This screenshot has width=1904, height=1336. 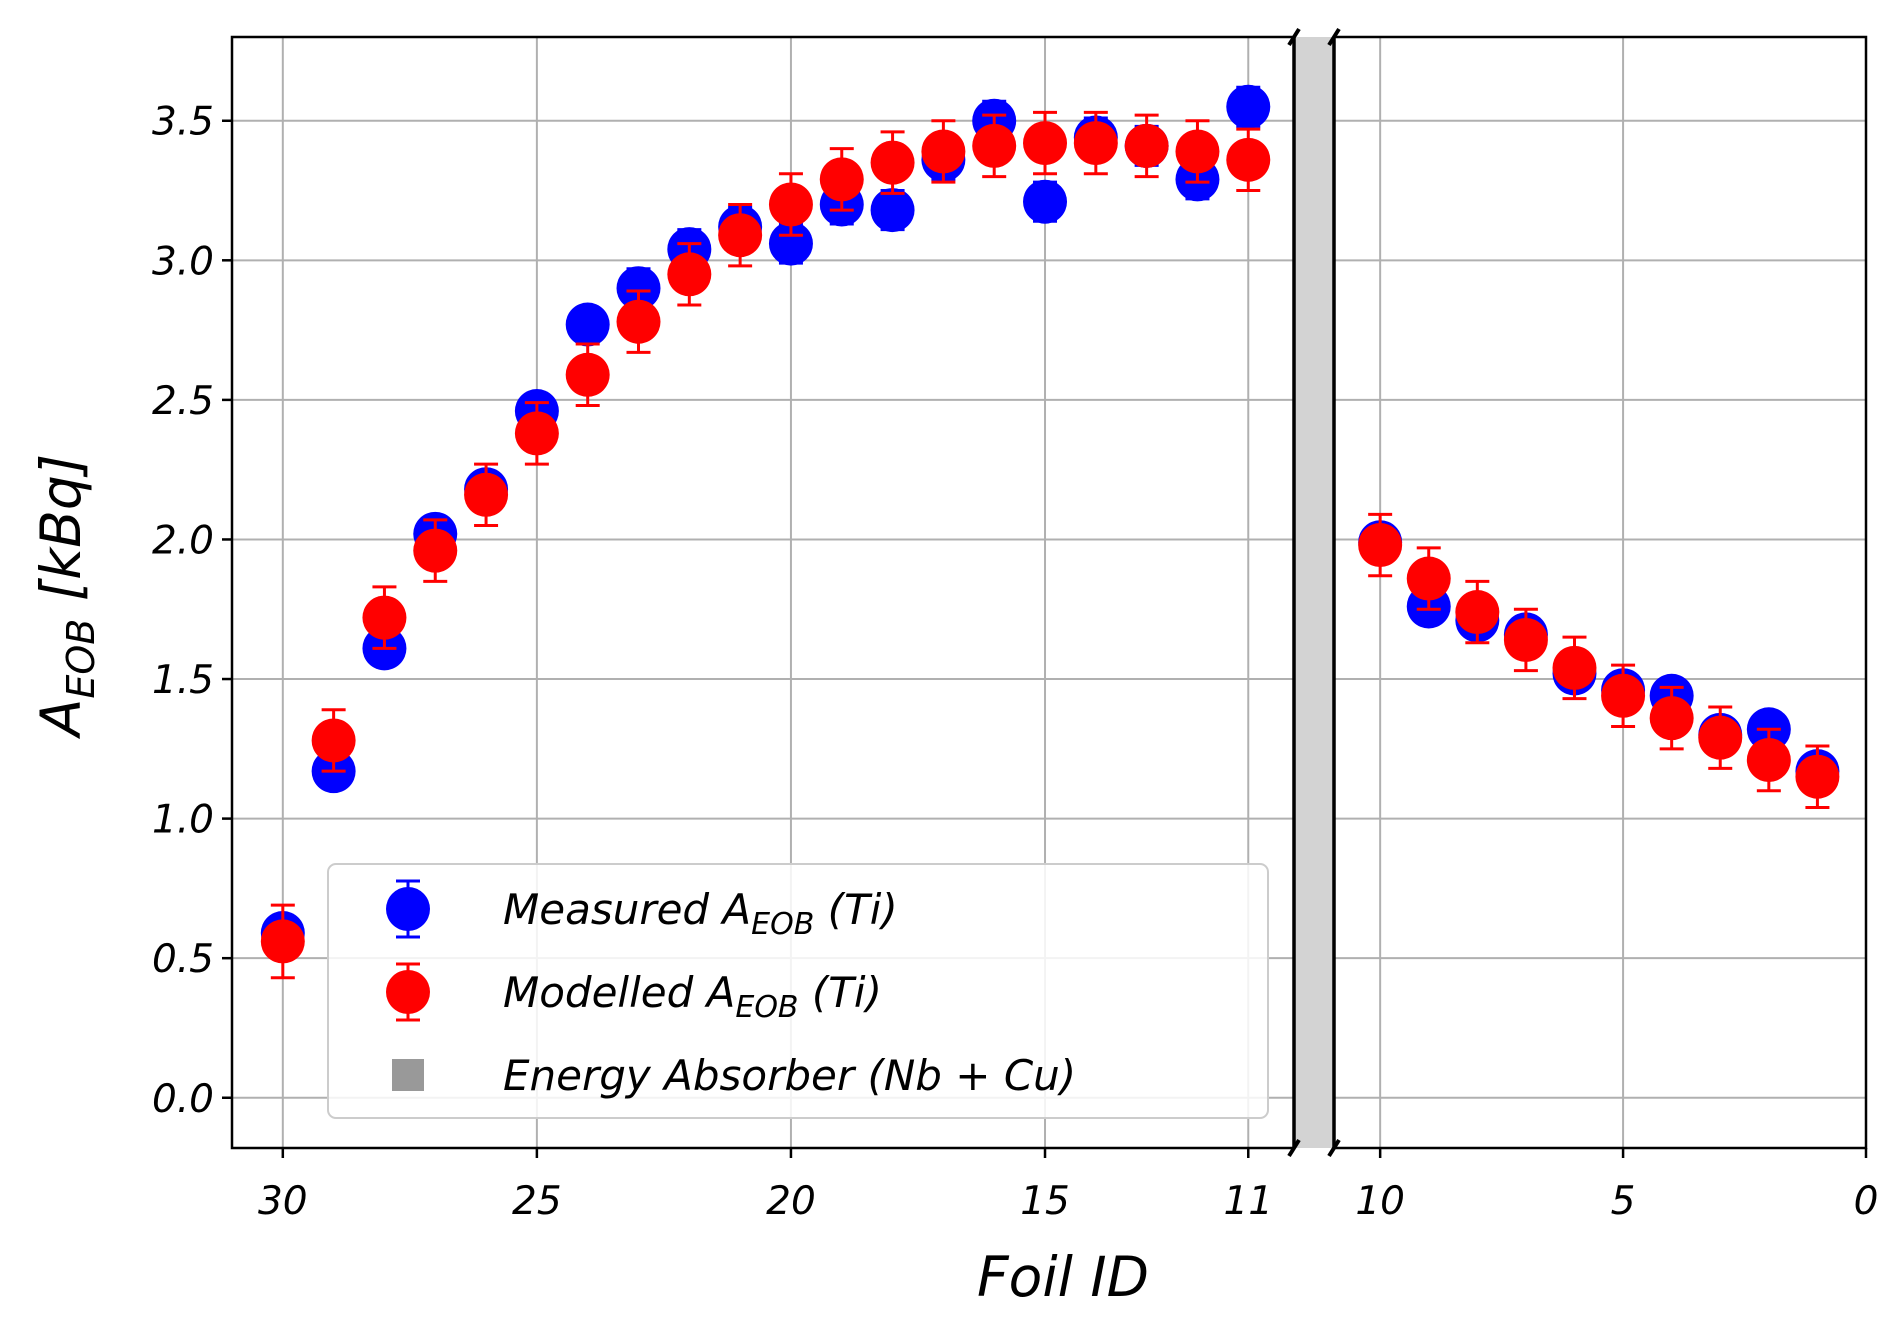 I want to click on x-tick-label: 5, so click(x=1623, y=1201).